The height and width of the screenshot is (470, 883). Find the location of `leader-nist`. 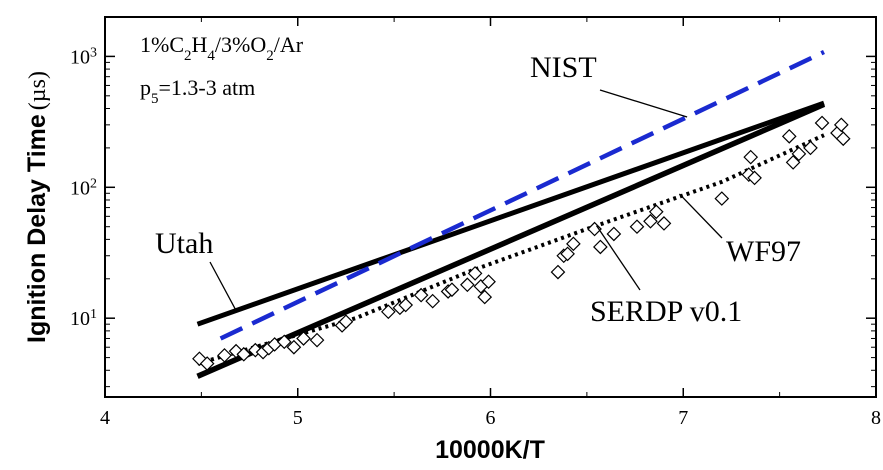

leader-nist is located at coordinates (643, 103).